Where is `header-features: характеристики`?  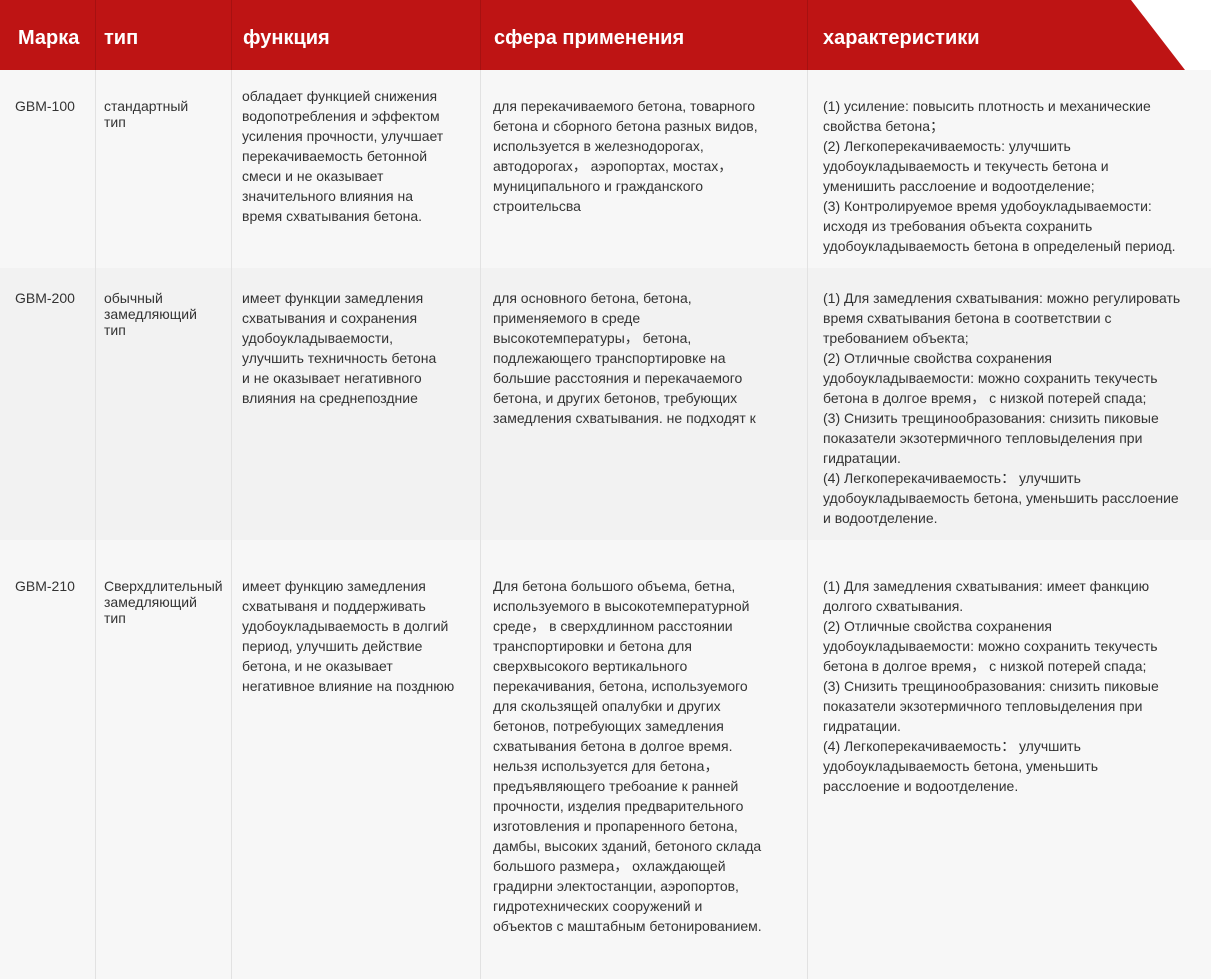 header-features: характеристики is located at coordinates (901, 38).